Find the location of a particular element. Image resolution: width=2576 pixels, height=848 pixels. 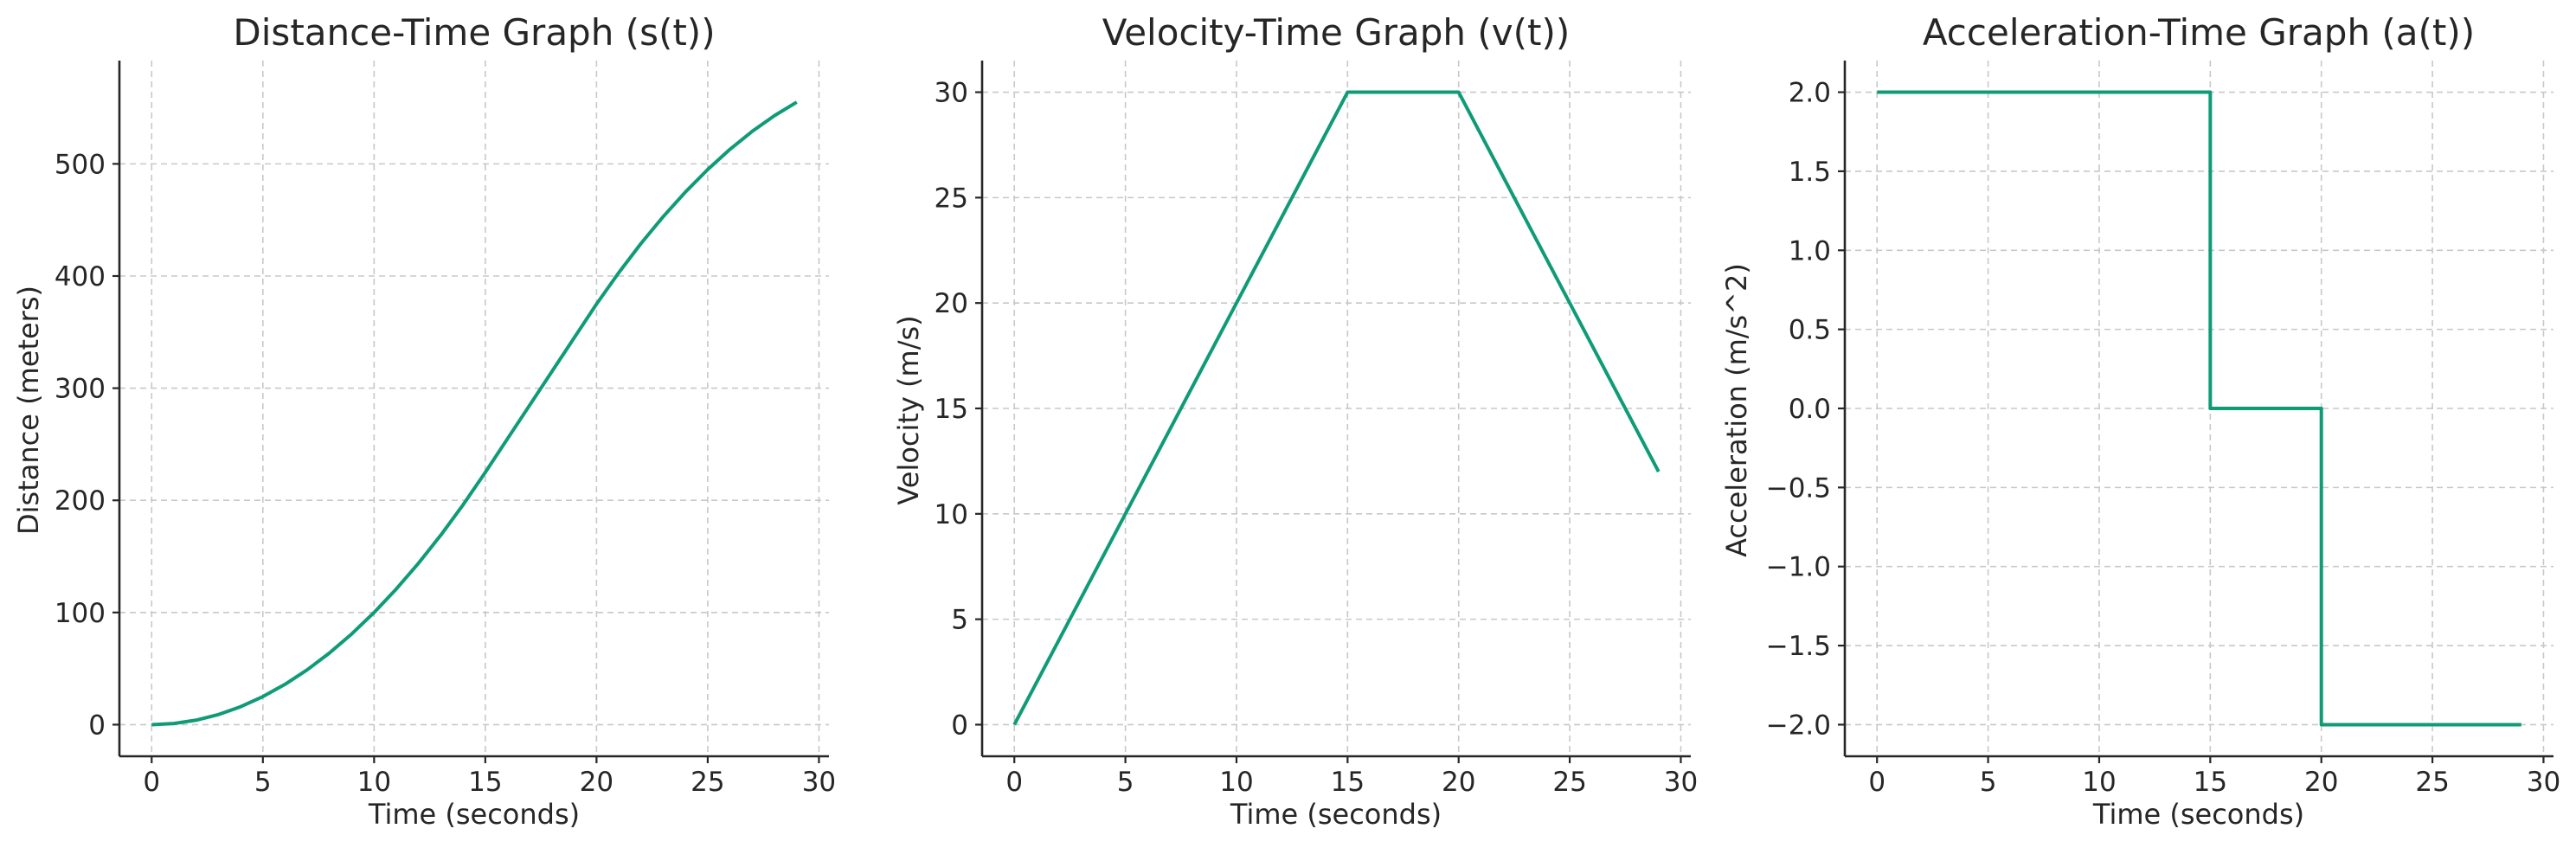

y-tick-label: 500 is located at coordinates (80, 164).